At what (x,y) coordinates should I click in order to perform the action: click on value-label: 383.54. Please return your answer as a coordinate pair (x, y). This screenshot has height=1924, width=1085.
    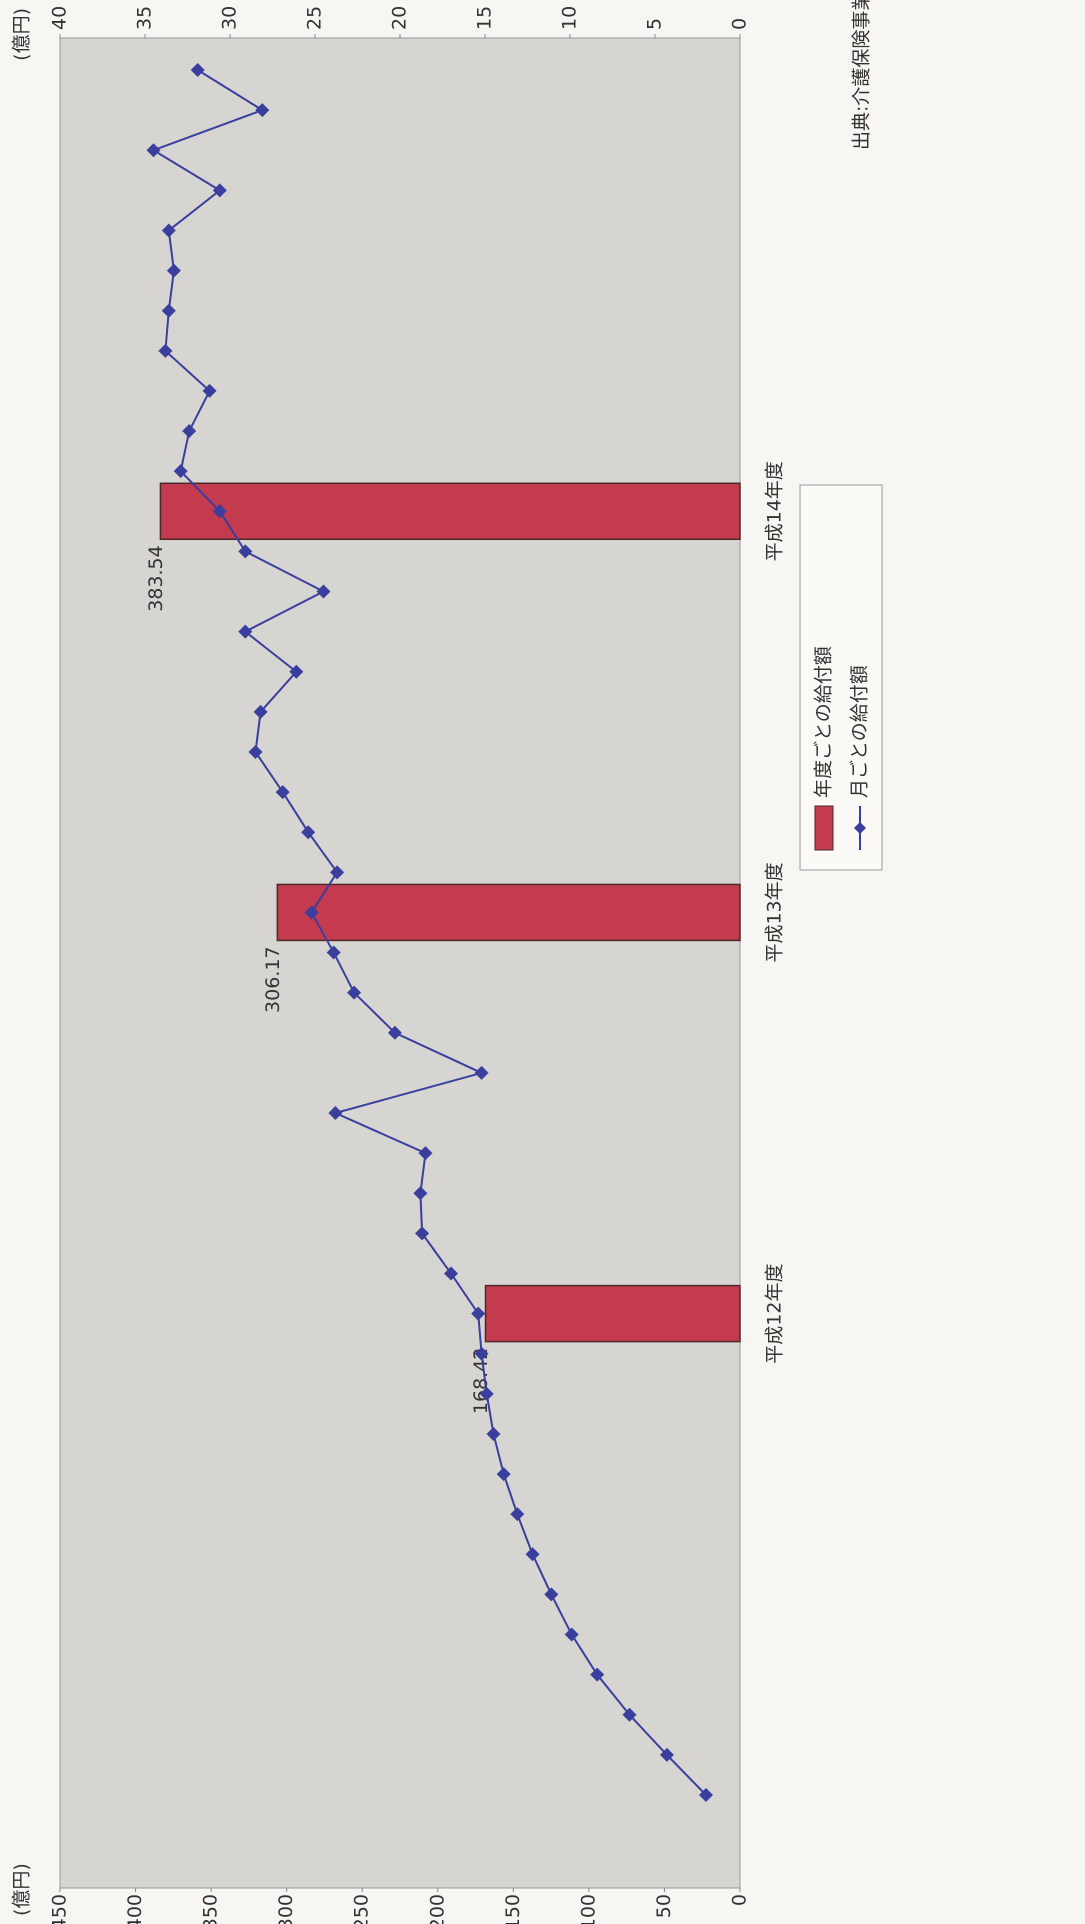
    Looking at the image, I should click on (156, 578).